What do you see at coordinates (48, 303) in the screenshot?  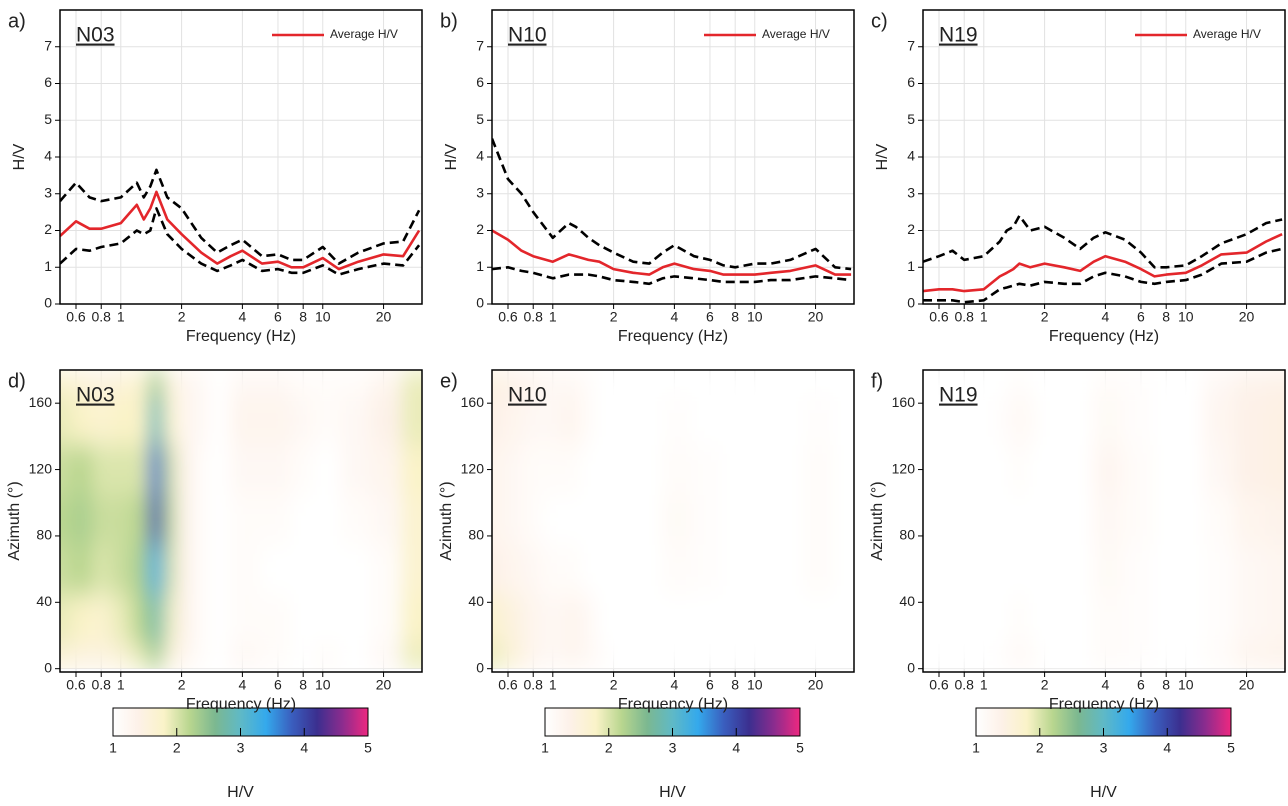 I see `y-tick-label: 0` at bounding box center [48, 303].